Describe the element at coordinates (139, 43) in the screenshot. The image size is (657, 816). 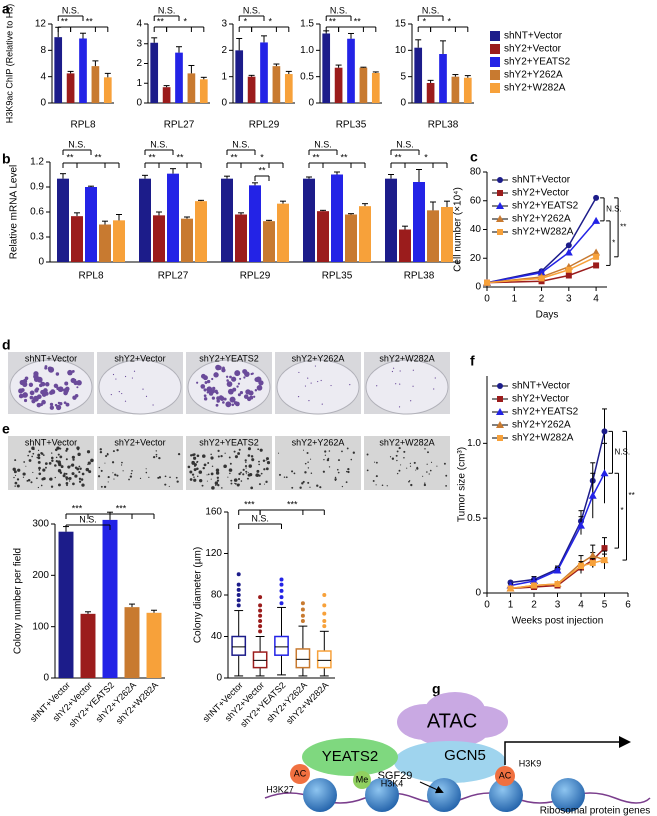
I see `y-tick-label: 3` at that location.